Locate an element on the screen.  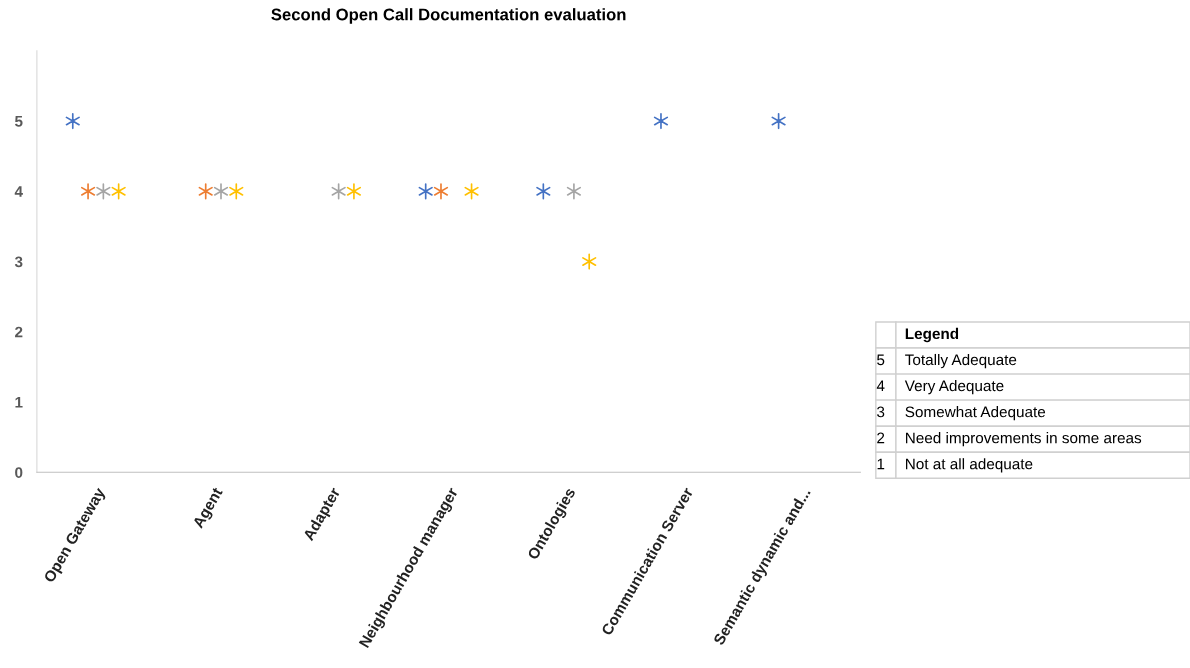
y-tick-label: 3 is located at coordinates (18, 262).